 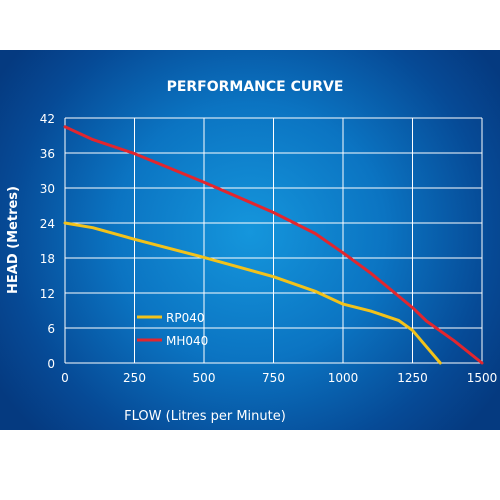 I want to click on x-axis-title: FLOW (Litres per Minute), so click(x=205, y=416).